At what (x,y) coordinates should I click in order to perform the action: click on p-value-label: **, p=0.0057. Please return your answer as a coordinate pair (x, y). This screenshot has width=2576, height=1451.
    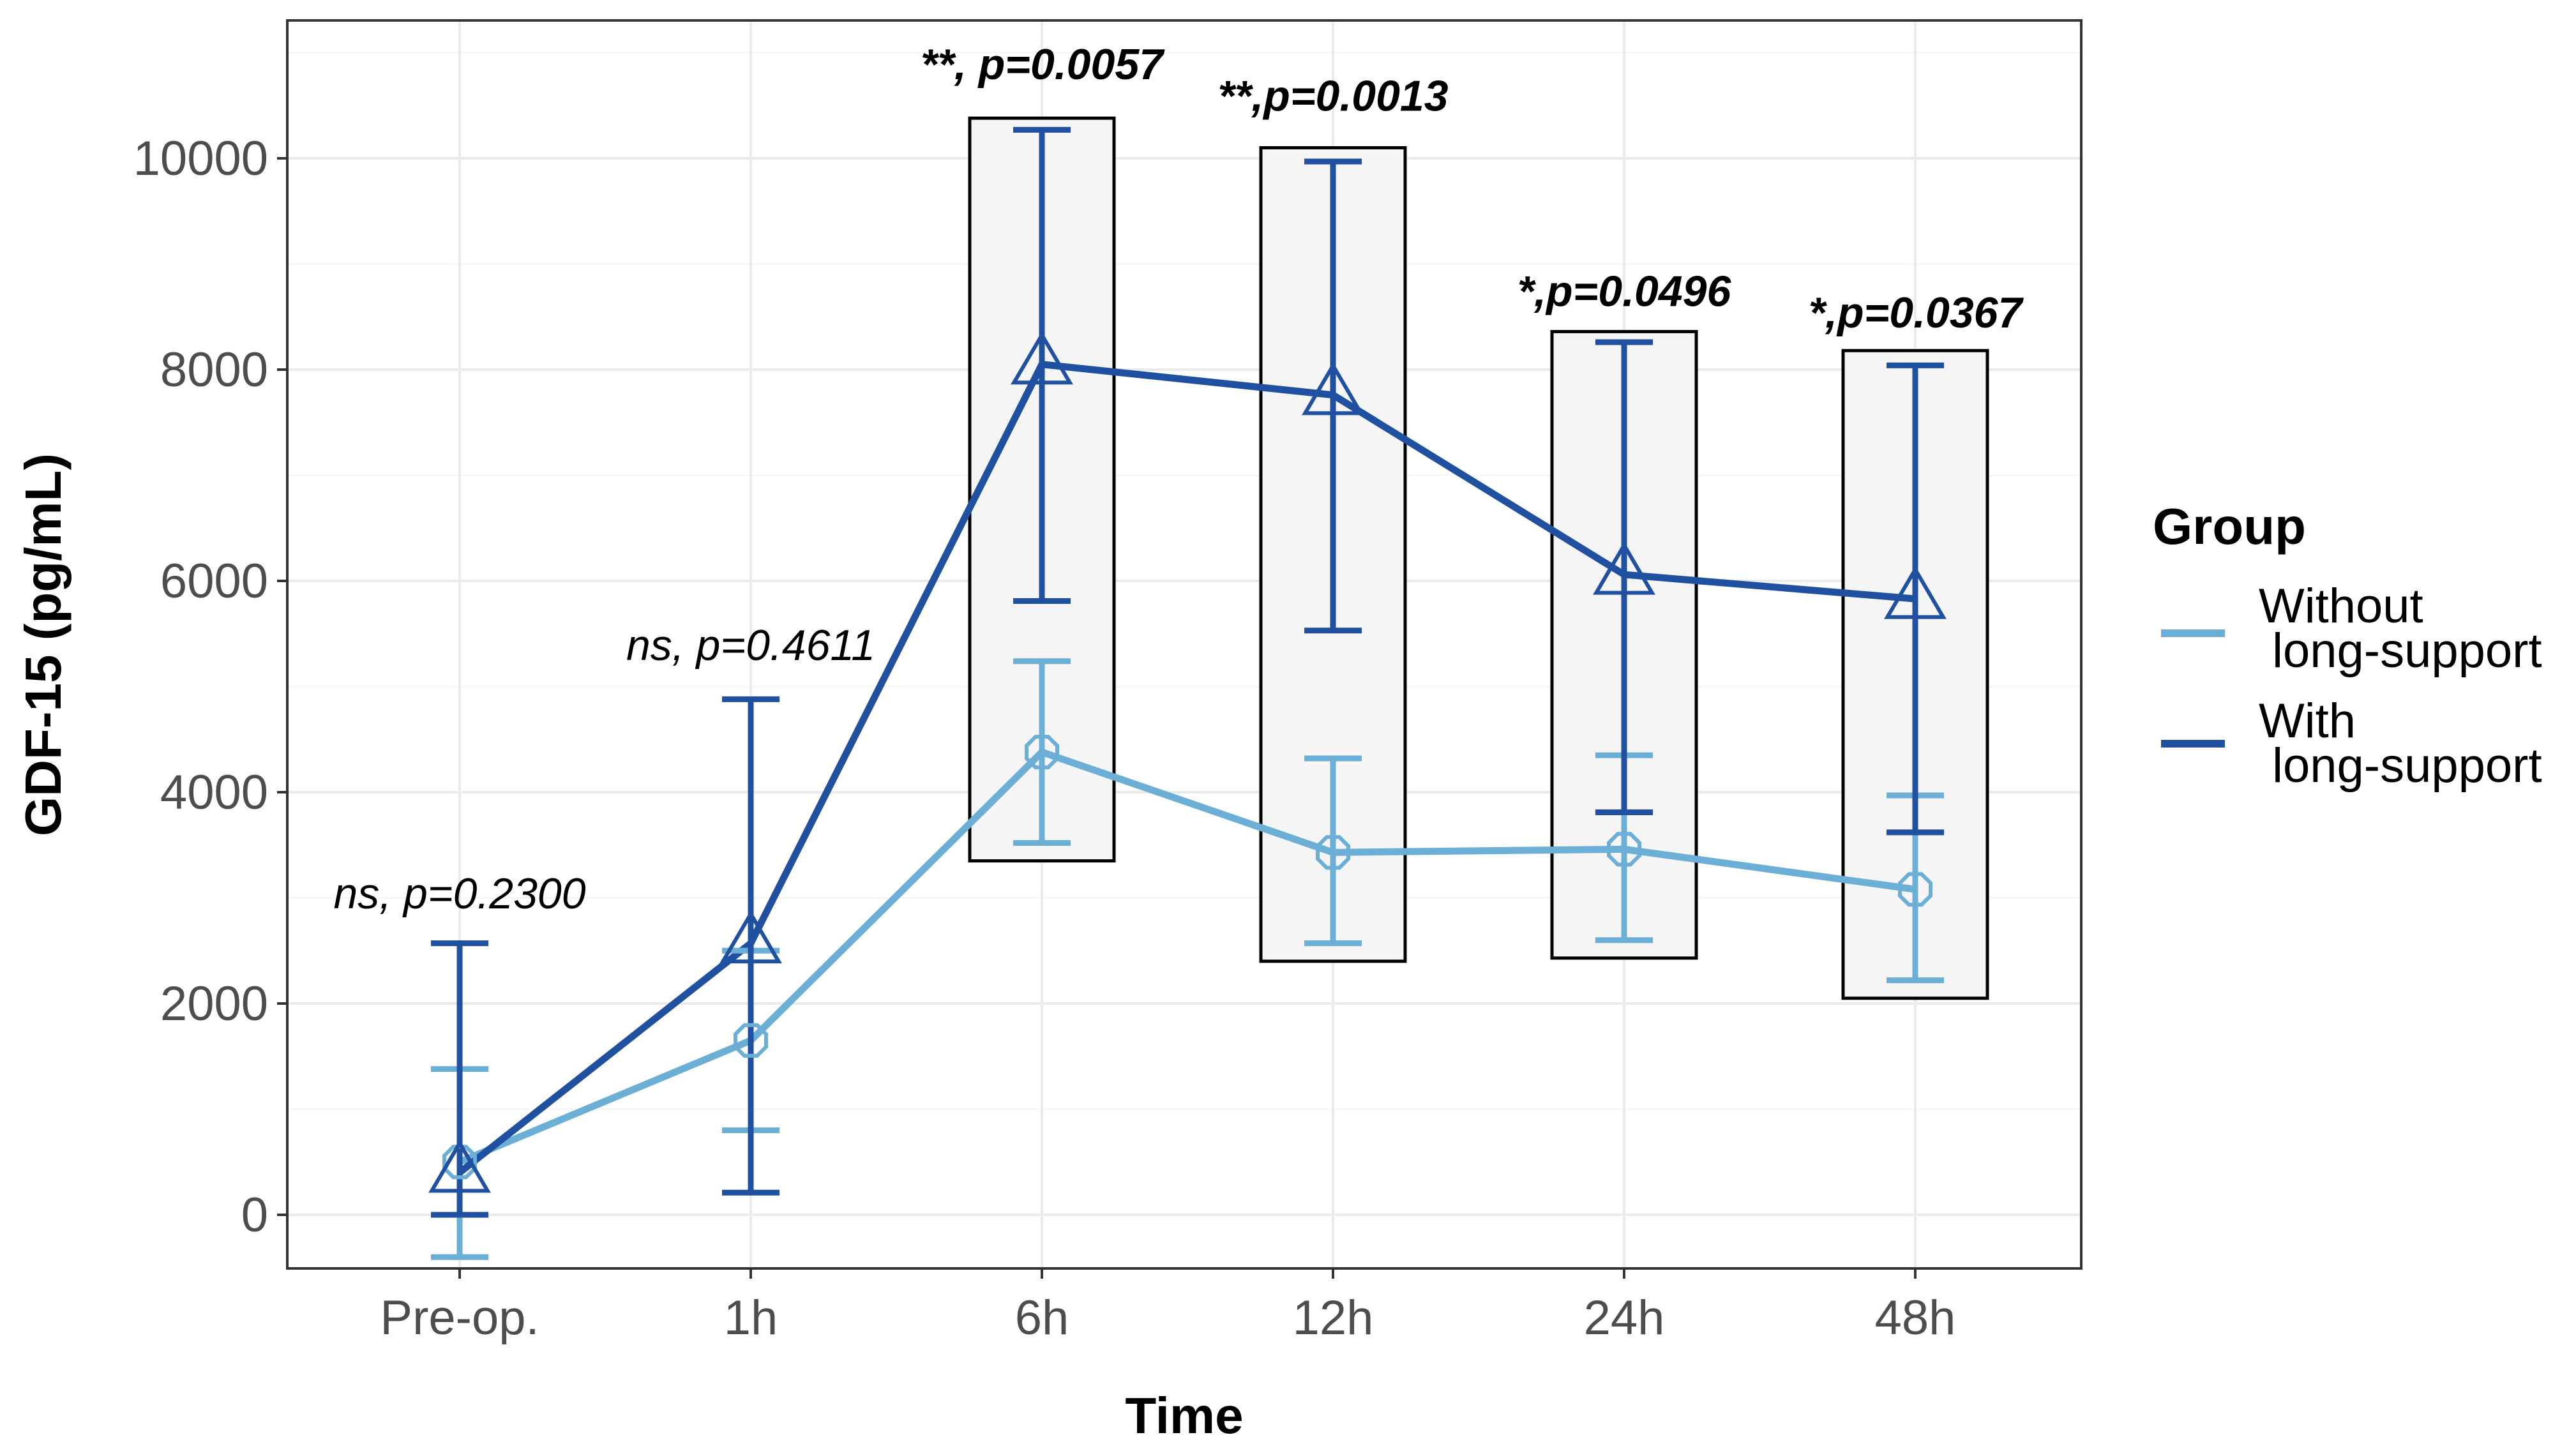
    Looking at the image, I should click on (1043, 64).